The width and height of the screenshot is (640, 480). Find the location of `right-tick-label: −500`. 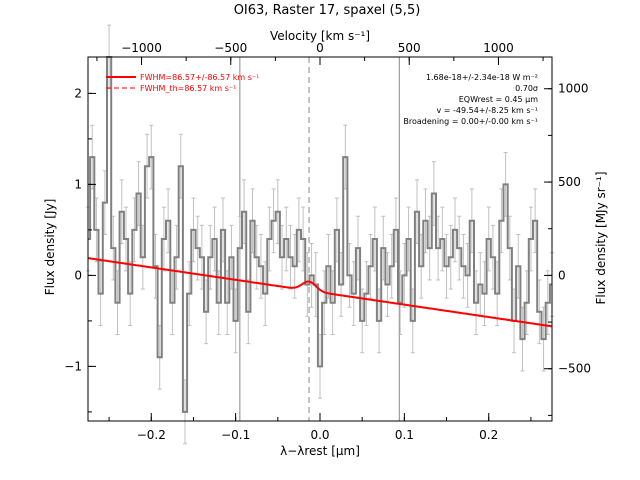

right-tick-label: −500 is located at coordinates (574, 369).